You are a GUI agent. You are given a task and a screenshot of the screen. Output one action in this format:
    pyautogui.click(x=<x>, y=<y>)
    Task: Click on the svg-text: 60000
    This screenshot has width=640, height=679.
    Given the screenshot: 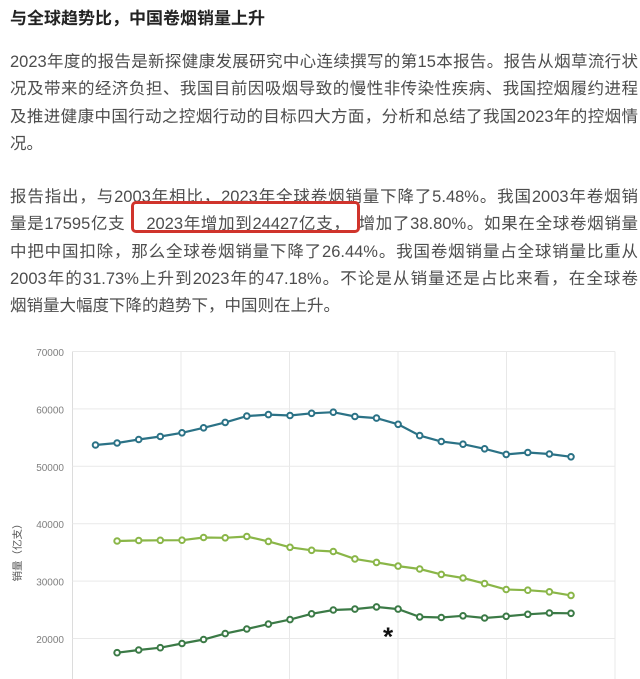 What is the action you would take?
    pyautogui.click(x=50, y=410)
    